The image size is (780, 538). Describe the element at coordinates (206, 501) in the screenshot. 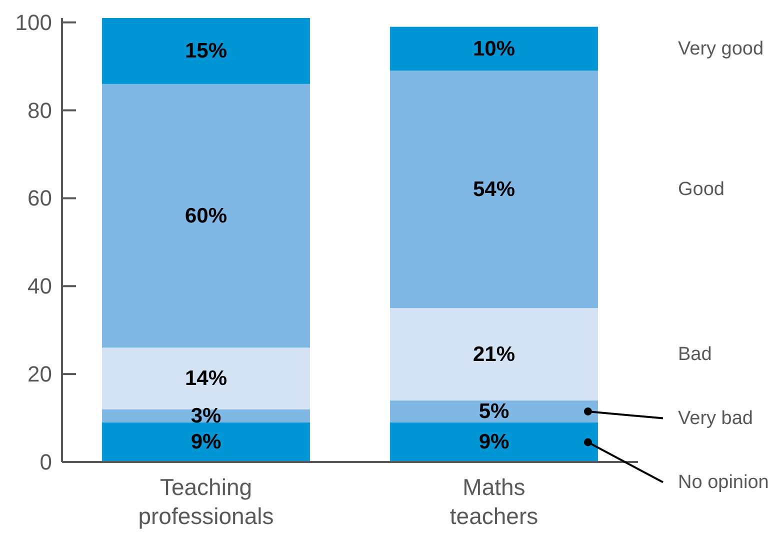

I see `x-tick-label: Teaching professionals` at that location.